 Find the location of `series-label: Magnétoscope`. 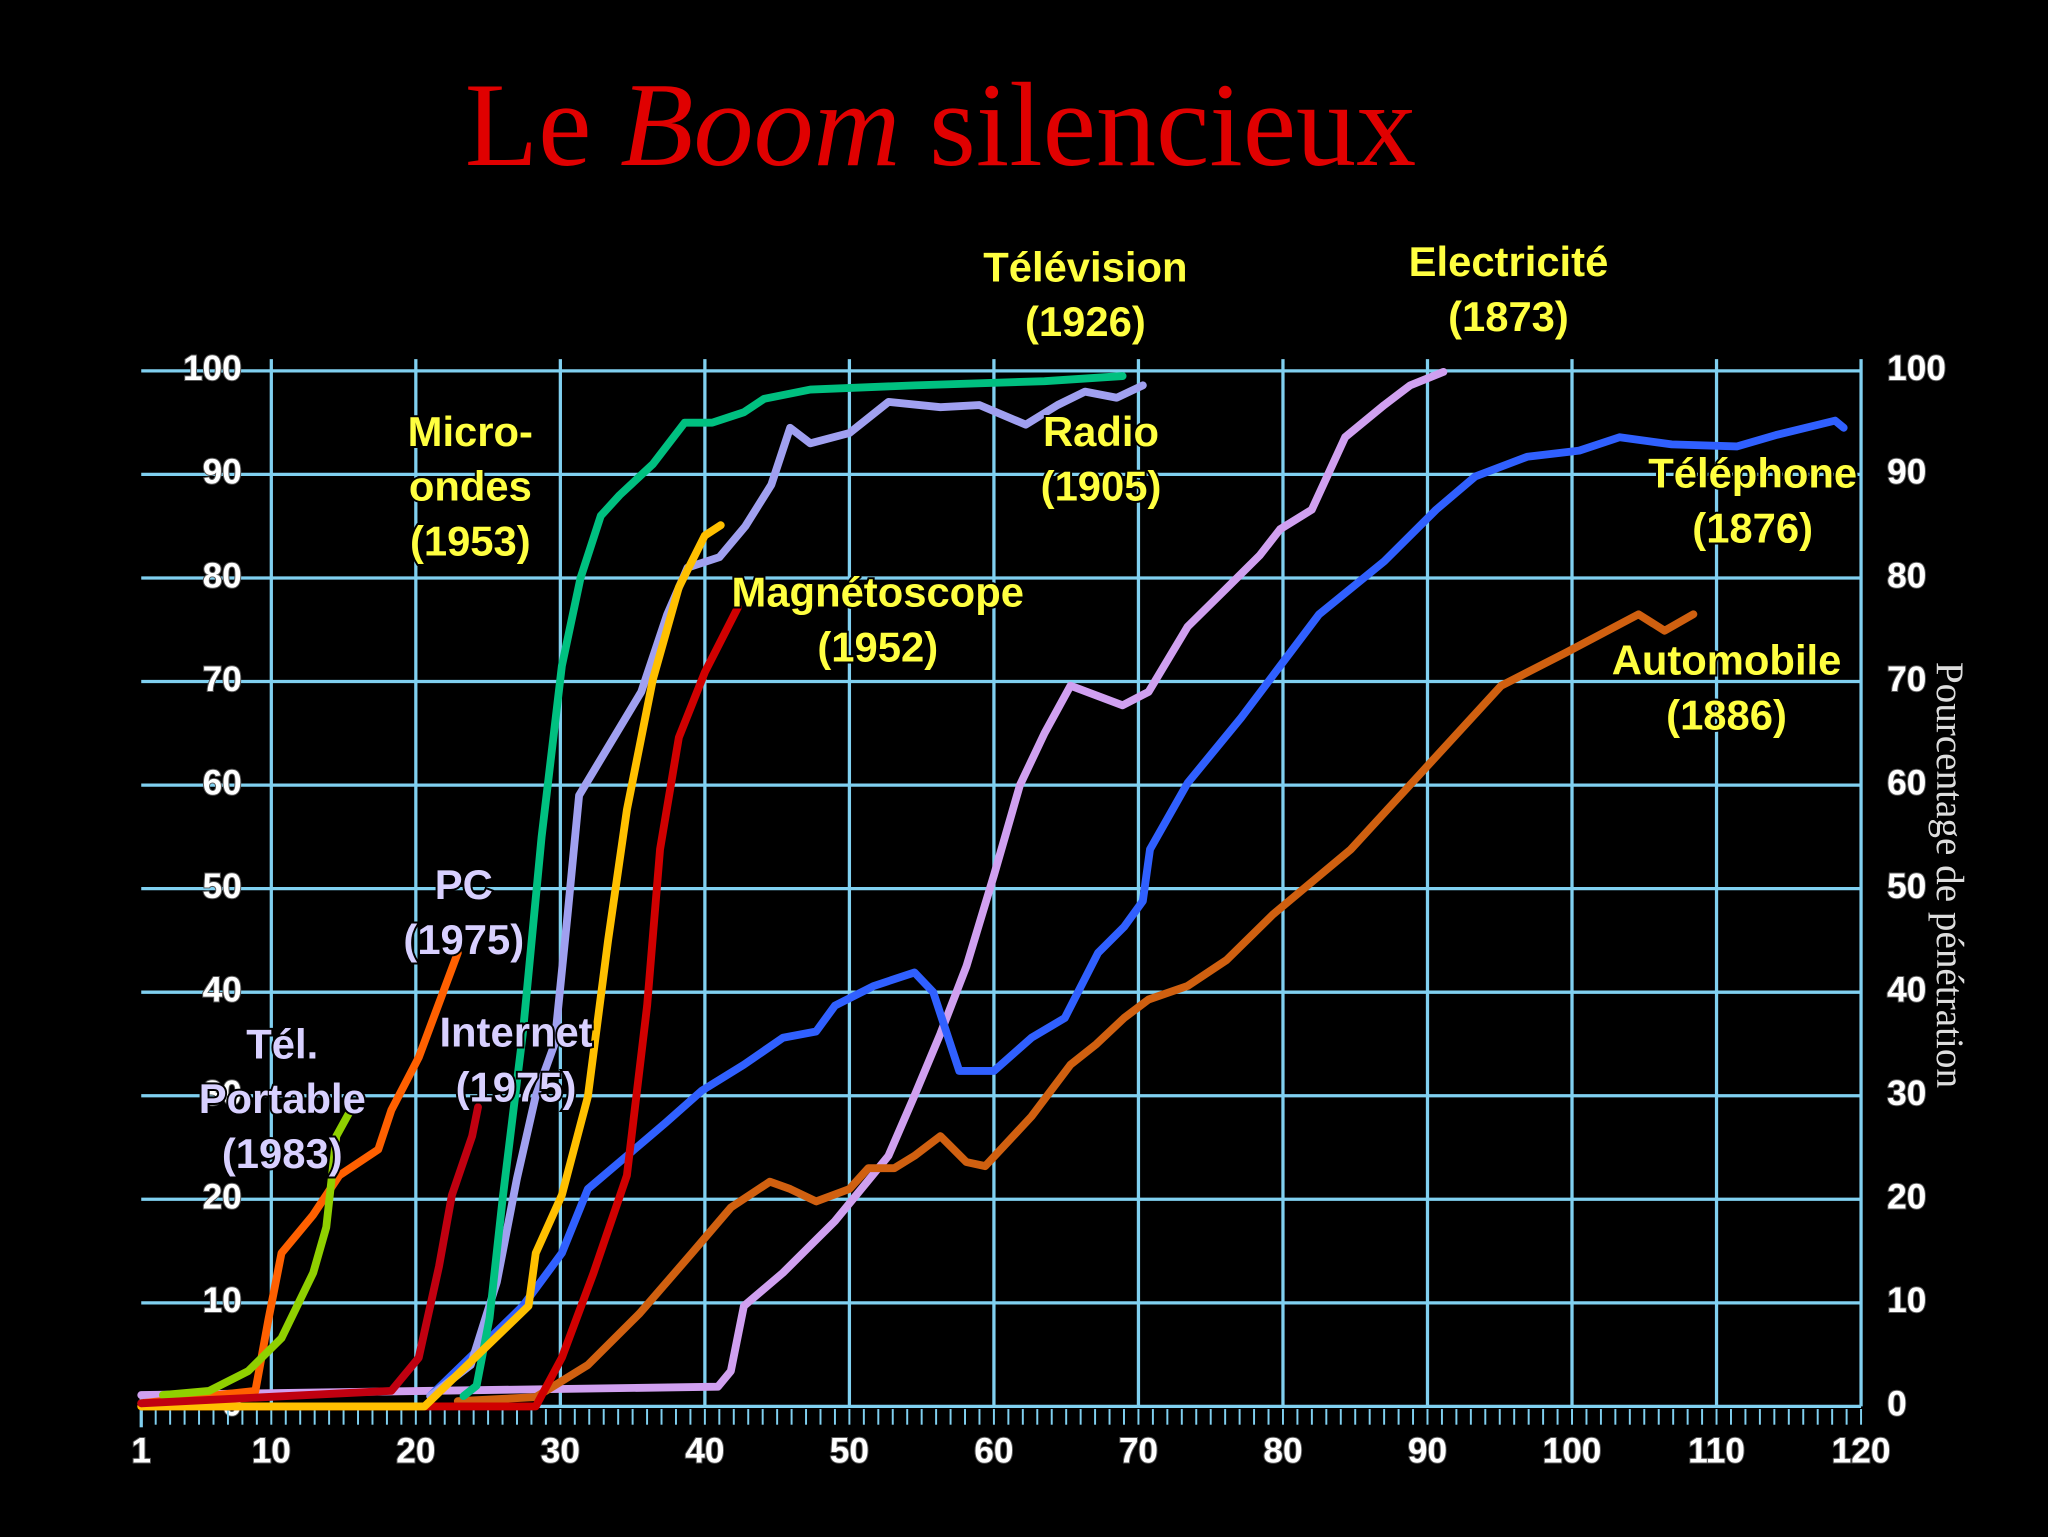

series-label: Magnétoscope is located at coordinates (878, 592).